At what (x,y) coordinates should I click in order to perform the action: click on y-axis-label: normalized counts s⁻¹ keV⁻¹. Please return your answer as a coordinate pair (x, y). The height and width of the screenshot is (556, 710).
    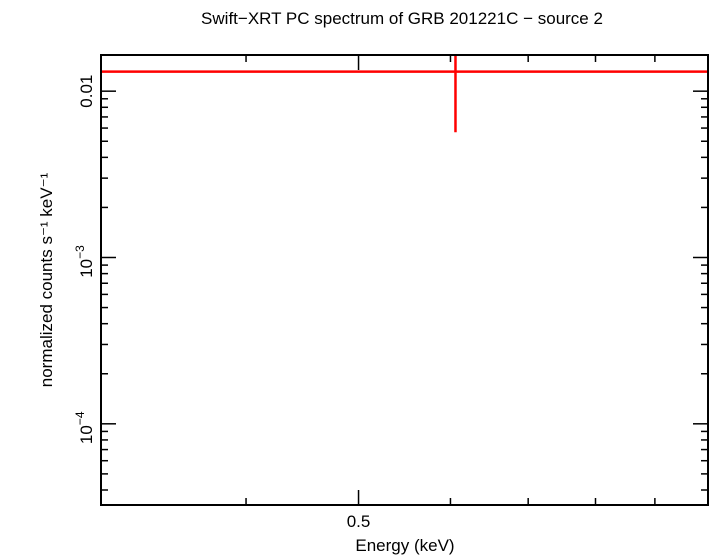
    Looking at the image, I should click on (46, 279).